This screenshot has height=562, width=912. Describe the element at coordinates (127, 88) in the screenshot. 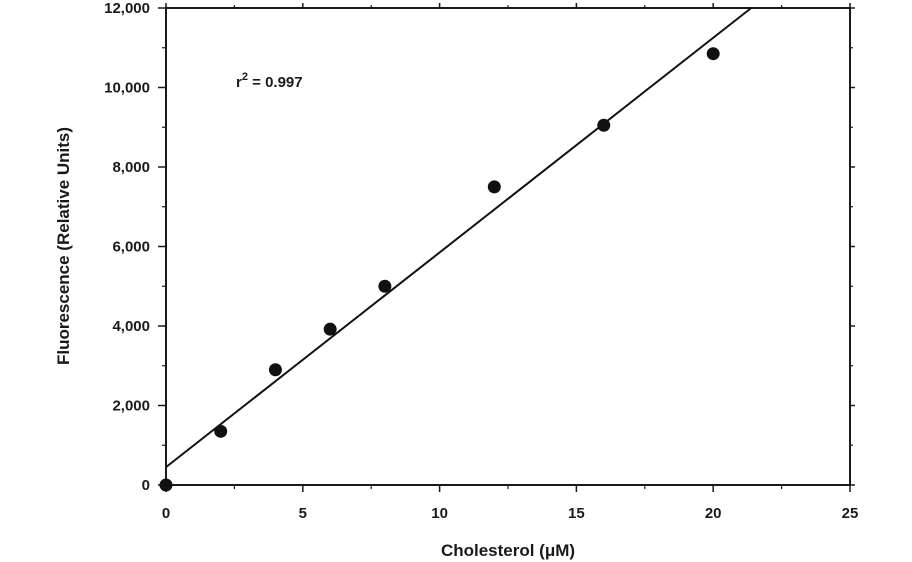

I see `y-tick-label: 10,000` at that location.